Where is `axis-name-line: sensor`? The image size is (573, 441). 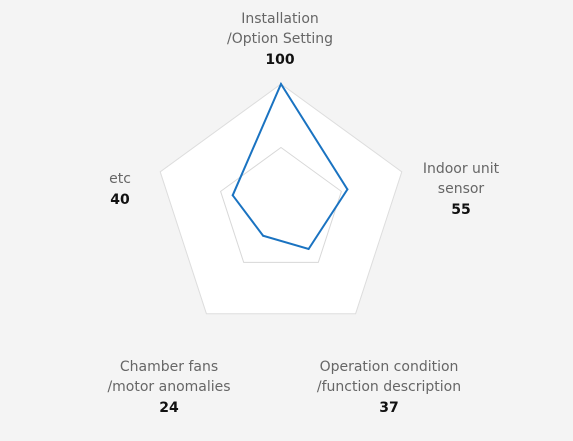 axis-name-line: sensor is located at coordinates (461, 189).